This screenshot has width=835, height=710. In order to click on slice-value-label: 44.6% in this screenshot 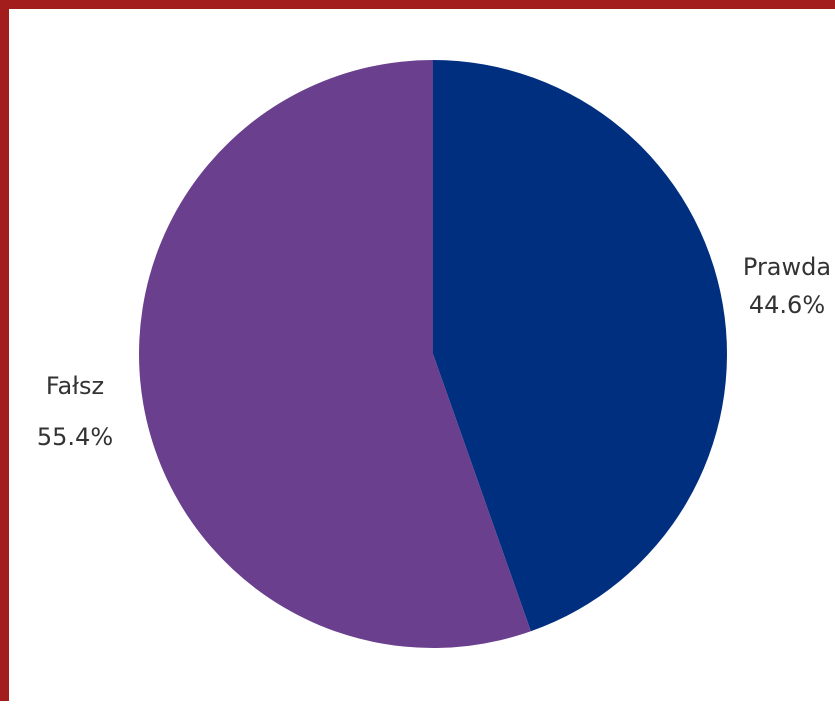, I will do `click(787, 305)`.